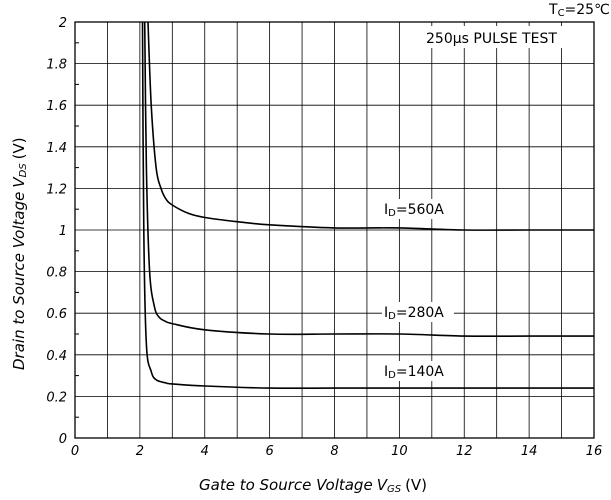 This screenshot has height=500, width=611. What do you see at coordinates (56, 231) in the screenshot?
I see `y-tick-labels: 0 0.2 0.4 0.6 0.8 1 1.2 1.4 1.6 1.8 2` at bounding box center [56, 231].